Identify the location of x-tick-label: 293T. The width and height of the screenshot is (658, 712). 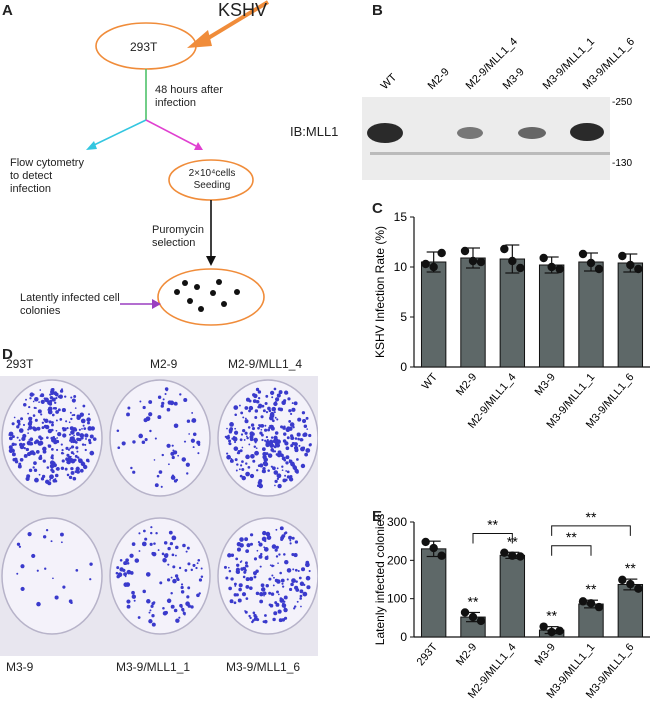
(427, 654).